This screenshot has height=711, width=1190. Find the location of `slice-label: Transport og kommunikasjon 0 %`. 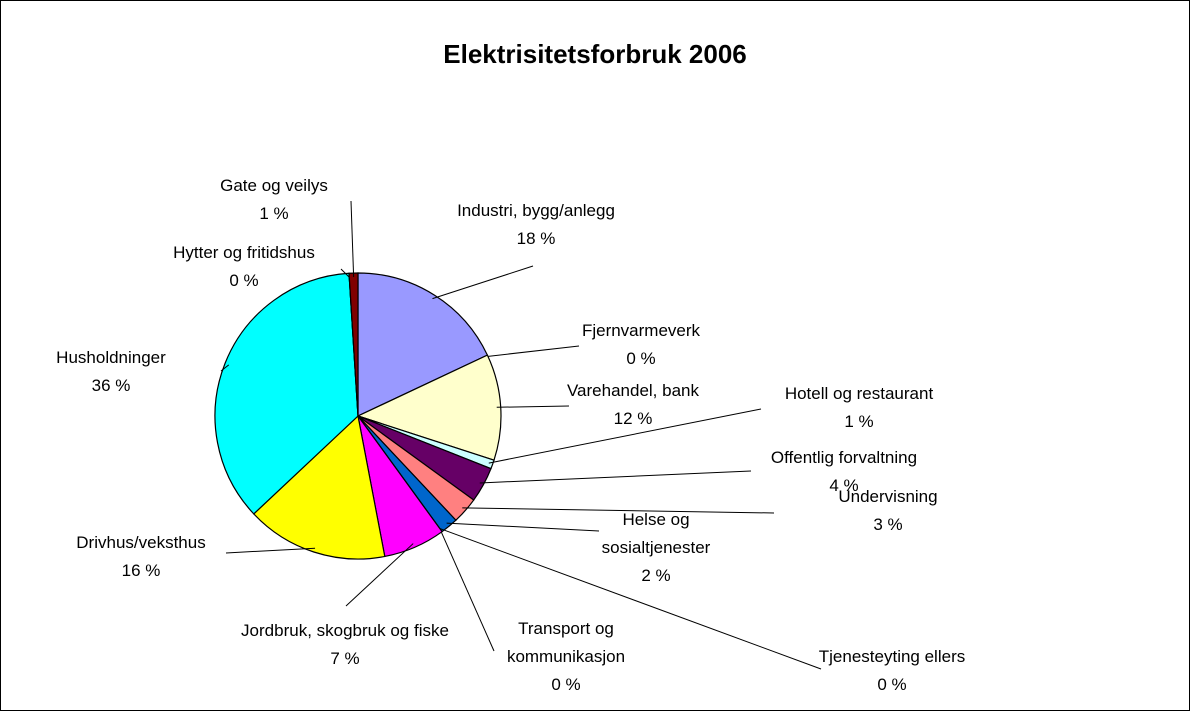

slice-label: Transport og kommunikasjon 0 % is located at coordinates (566, 657).